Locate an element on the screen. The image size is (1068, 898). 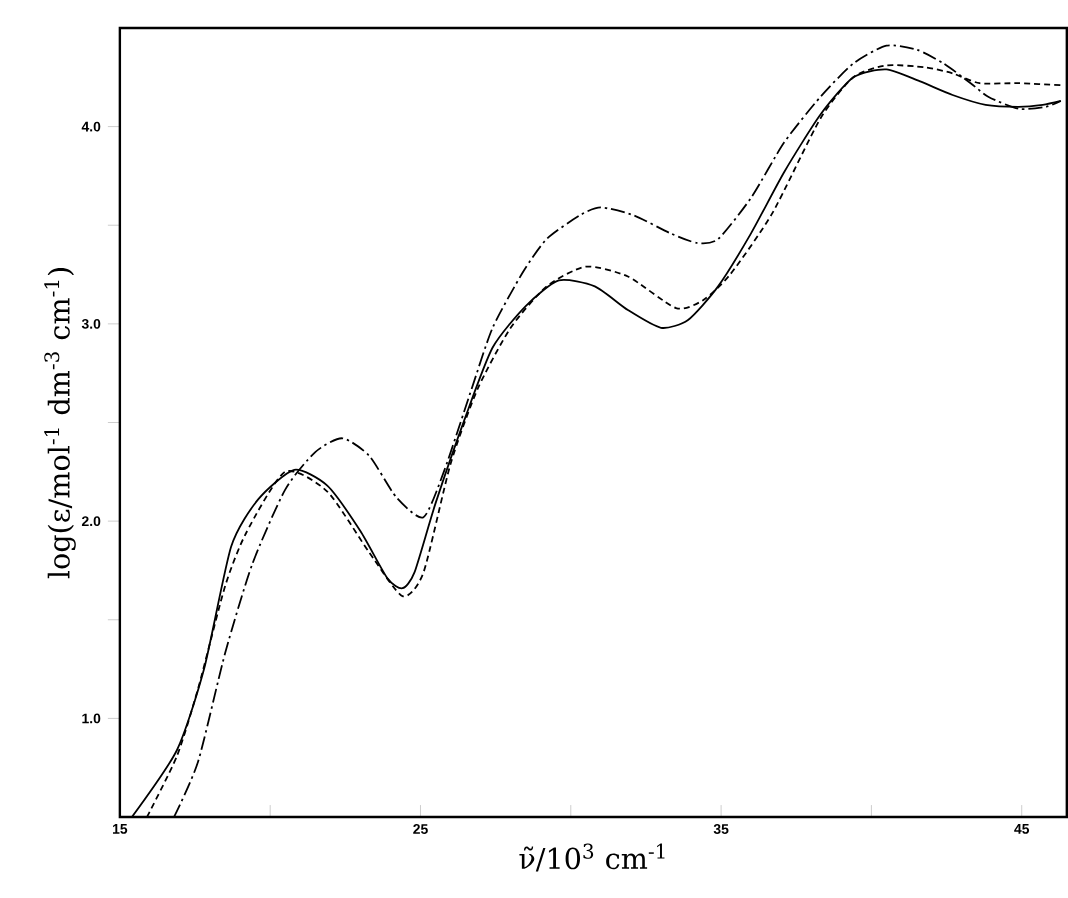
x-axis-title: ν̃/10$^{3}$ cm$^{-1}$ is located at coordinates (592, 857).